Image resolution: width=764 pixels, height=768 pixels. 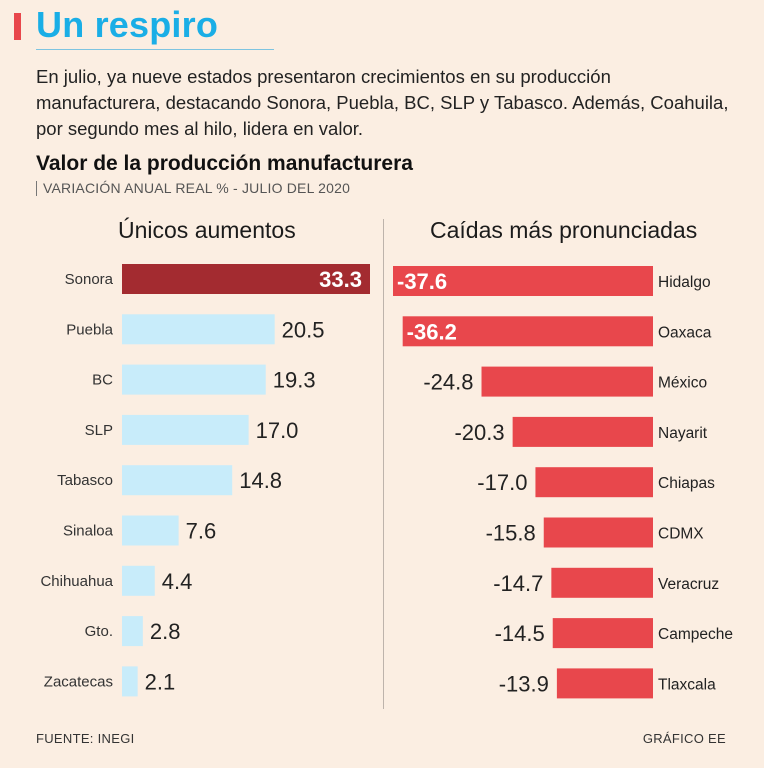 What do you see at coordinates (448, 382) in the screenshot?
I see `data-label-decrease: -24.8` at bounding box center [448, 382].